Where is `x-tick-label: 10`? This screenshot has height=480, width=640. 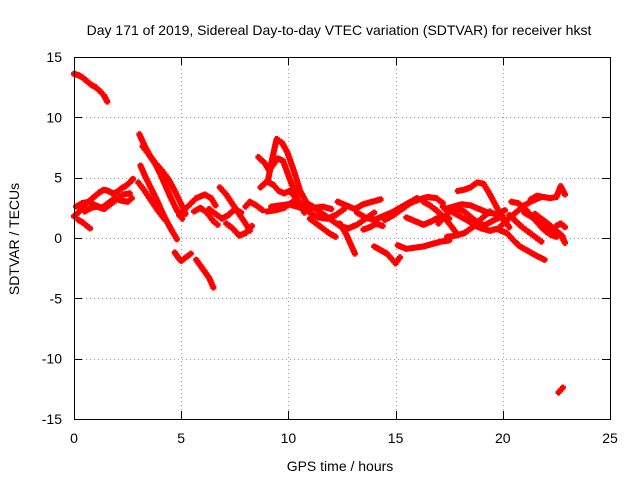 x-tick-label: 10 is located at coordinates (289, 438).